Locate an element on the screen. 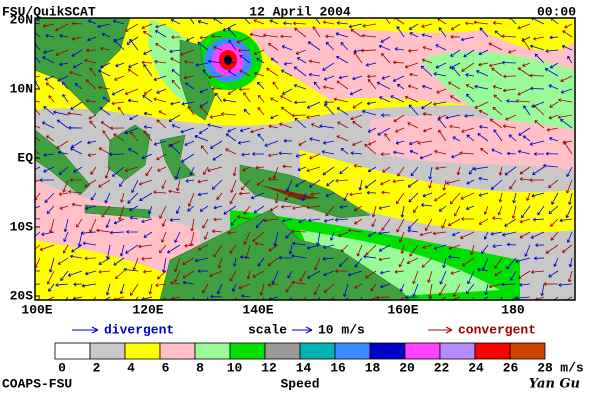 The height and width of the screenshot is (400, 600). colorbar-label: 12 is located at coordinates (269, 367).